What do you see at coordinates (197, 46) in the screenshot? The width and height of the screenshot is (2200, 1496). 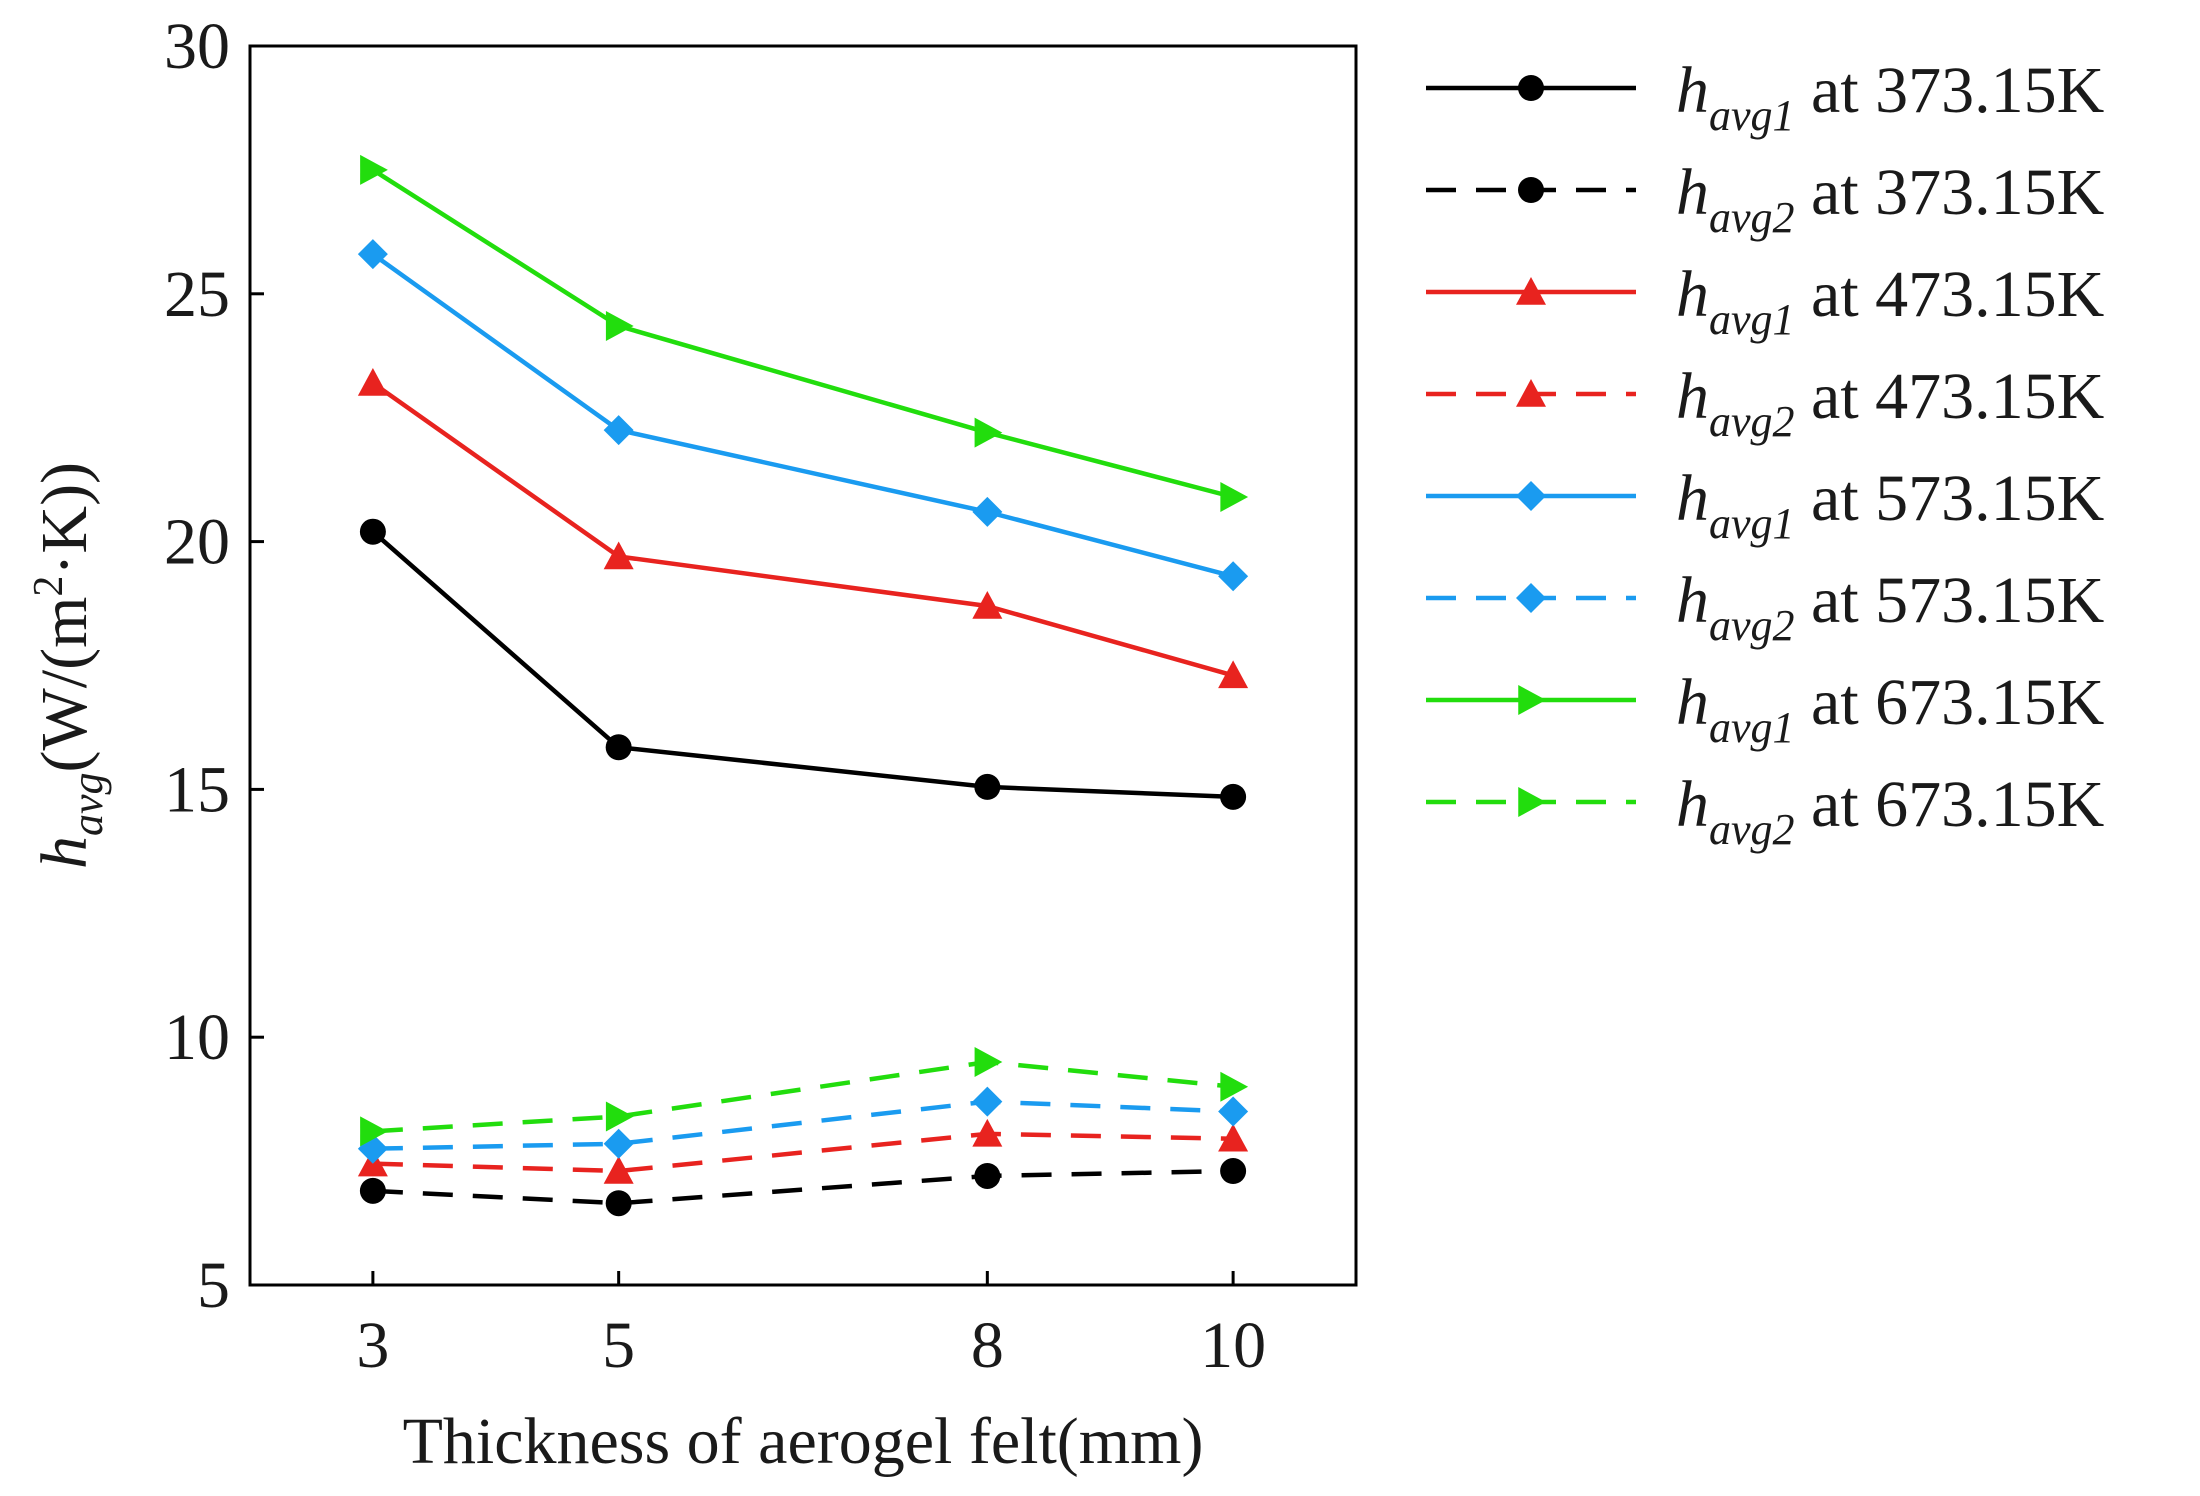 I see `y-tick-label: 30` at bounding box center [197, 46].